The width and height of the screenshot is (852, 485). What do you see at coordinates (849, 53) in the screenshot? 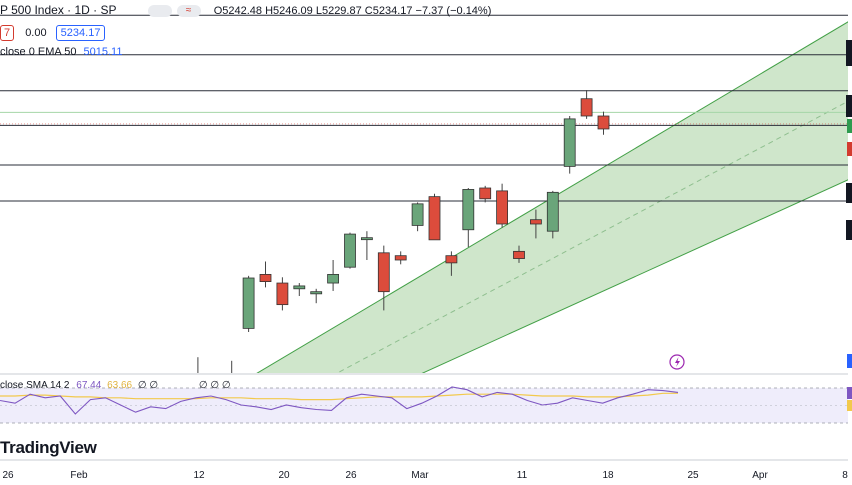
I see `scale-marker-top` at bounding box center [849, 53].